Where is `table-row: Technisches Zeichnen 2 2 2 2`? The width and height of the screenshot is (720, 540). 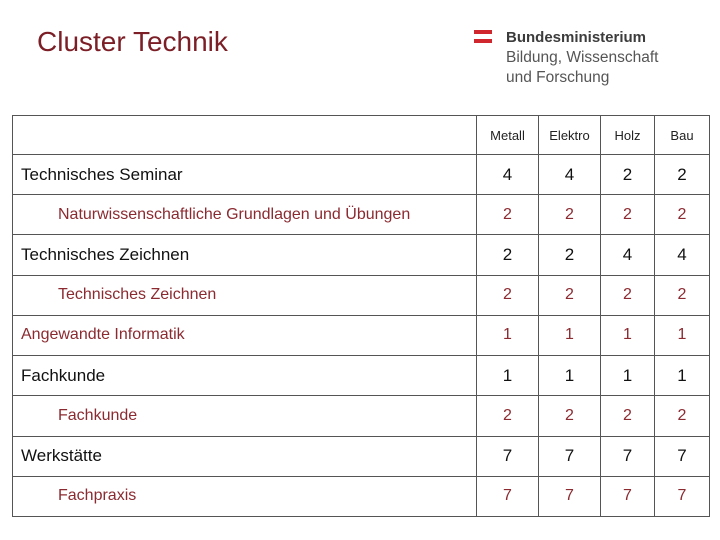
table-row: Technisches Zeichnen 2 2 2 2 is located at coordinates (361, 295).